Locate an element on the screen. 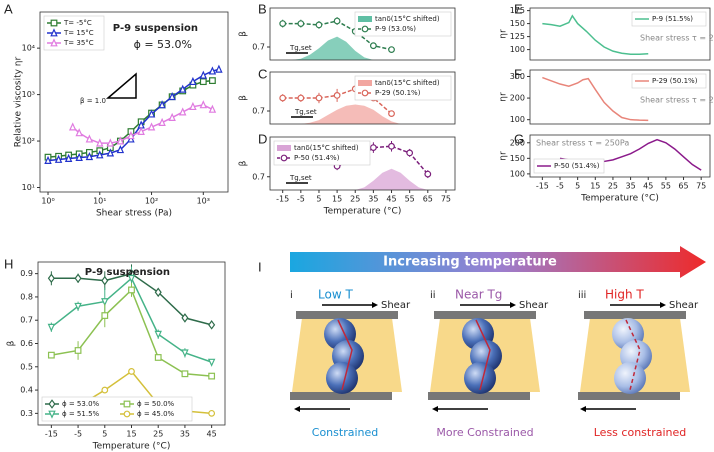 The image size is (714, 452). state-caption: Constrained is located at coordinates (345, 432).